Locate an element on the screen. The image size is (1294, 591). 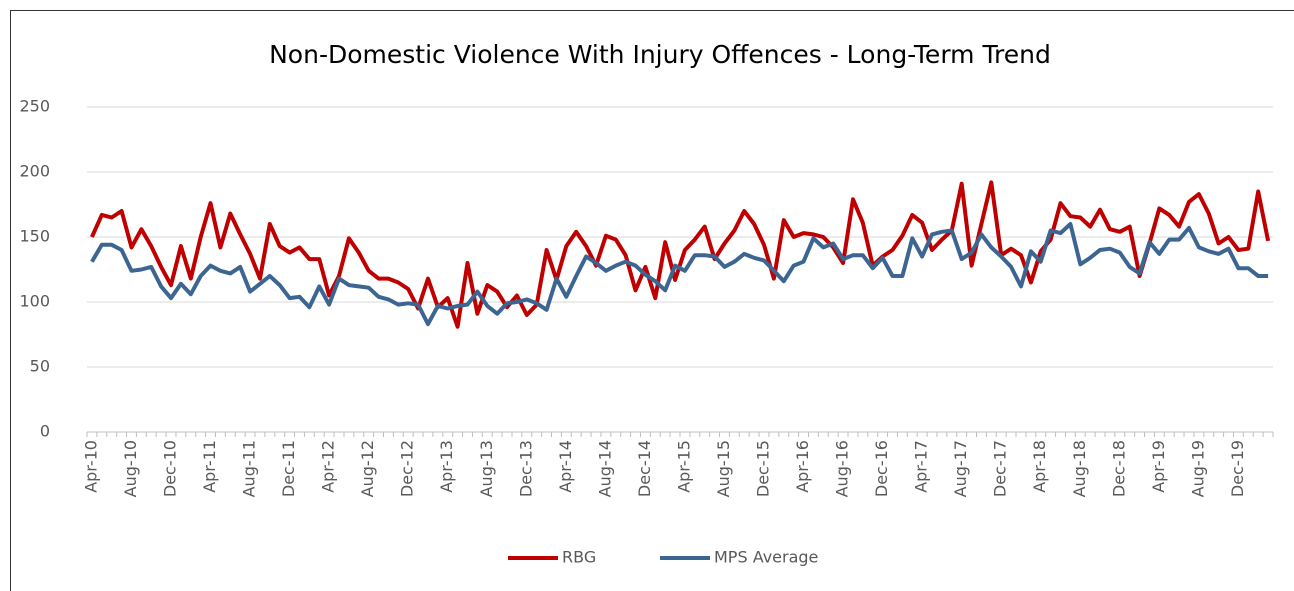
x-tick-label: Apr-19 is located at coordinates (1158, 466).